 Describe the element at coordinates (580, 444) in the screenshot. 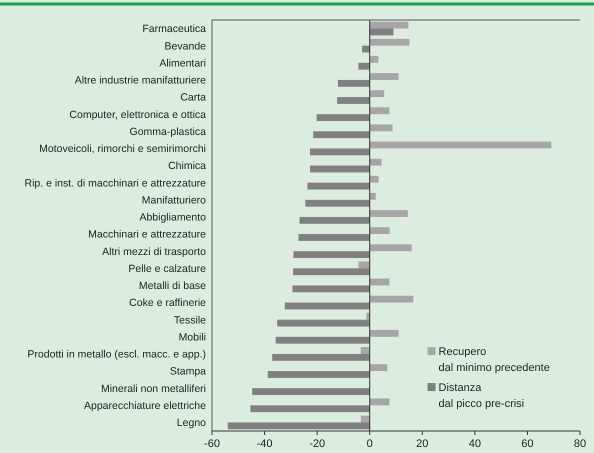

I see `x-tick-label: 80` at that location.